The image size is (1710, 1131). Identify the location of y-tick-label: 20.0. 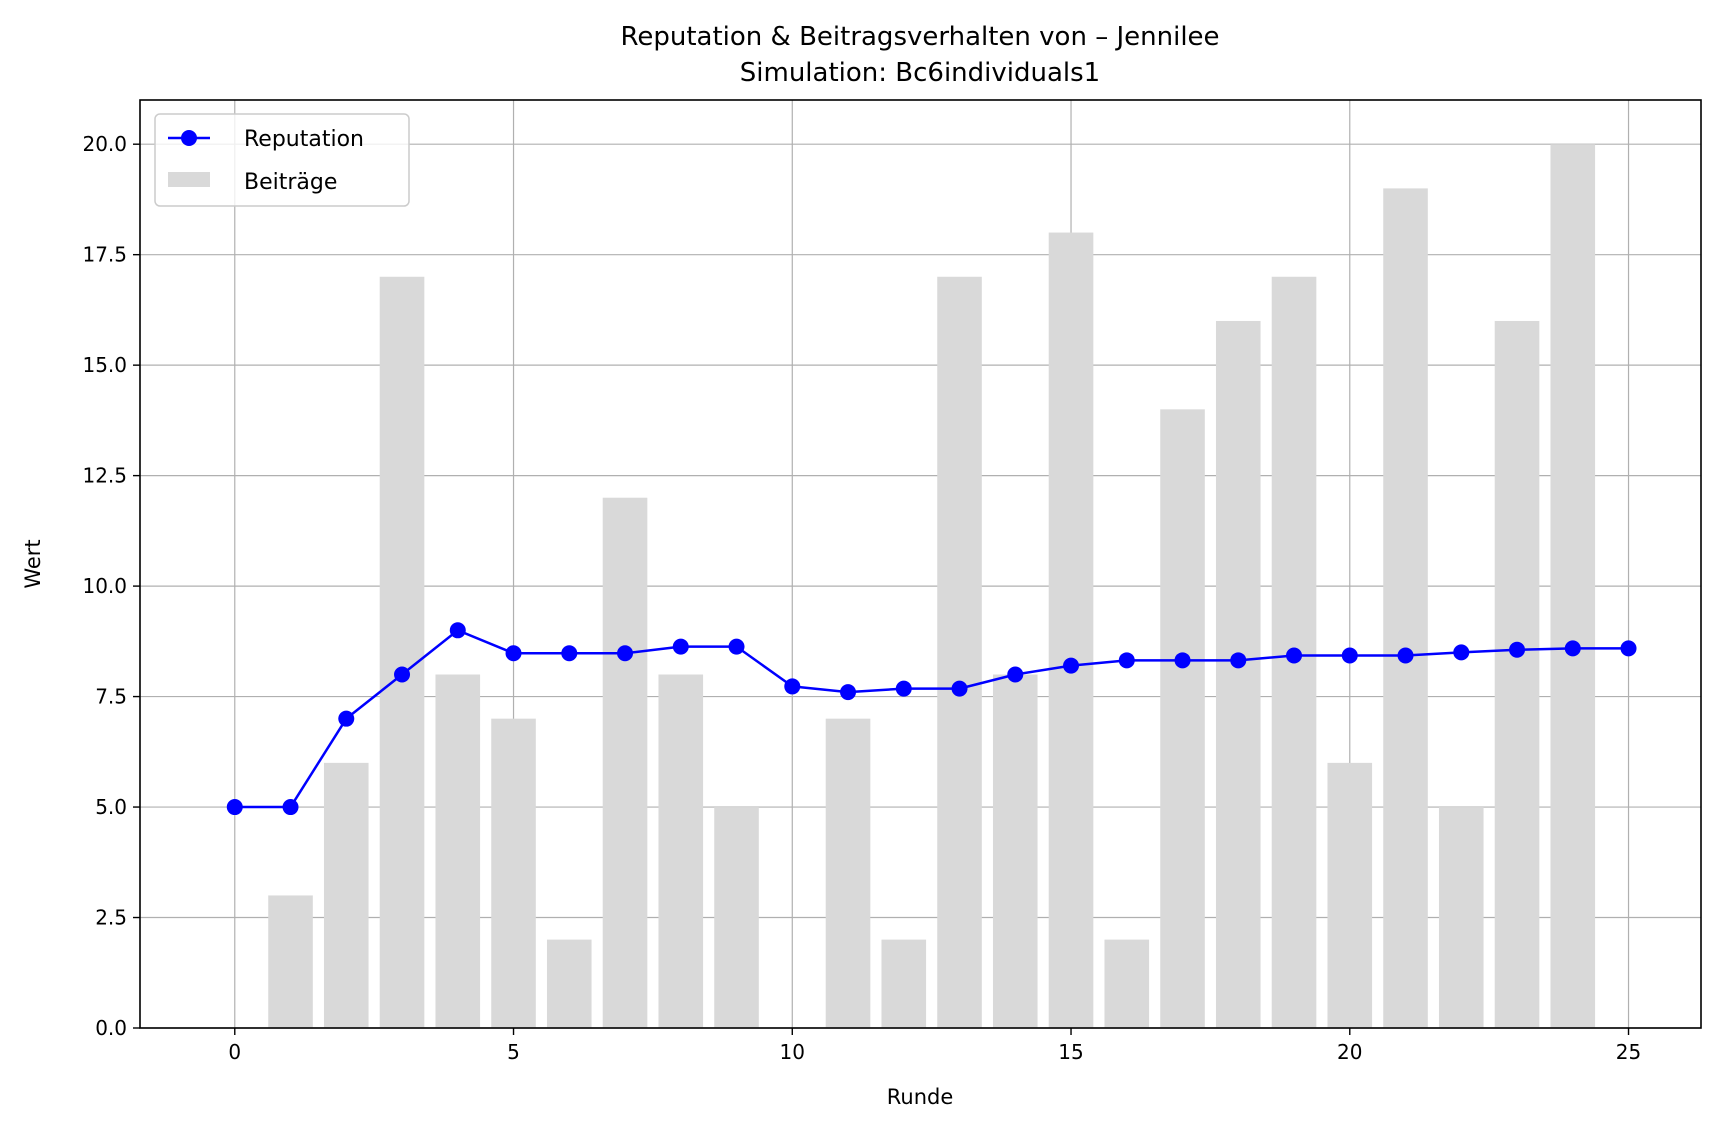
(104, 144).